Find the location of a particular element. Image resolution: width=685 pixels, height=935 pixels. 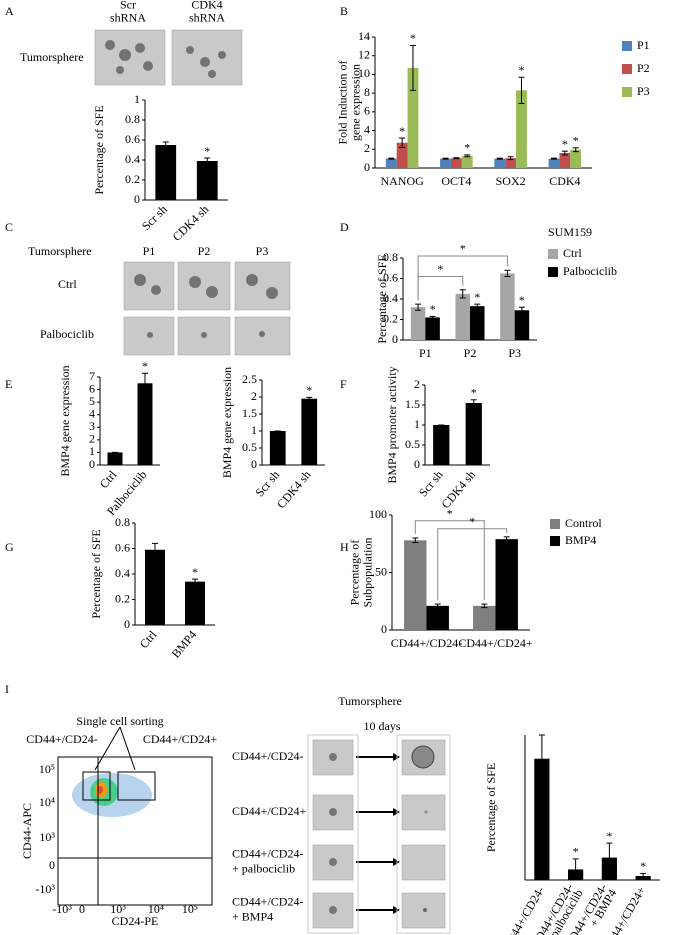

panel-label: I is located at coordinates (7, 689).